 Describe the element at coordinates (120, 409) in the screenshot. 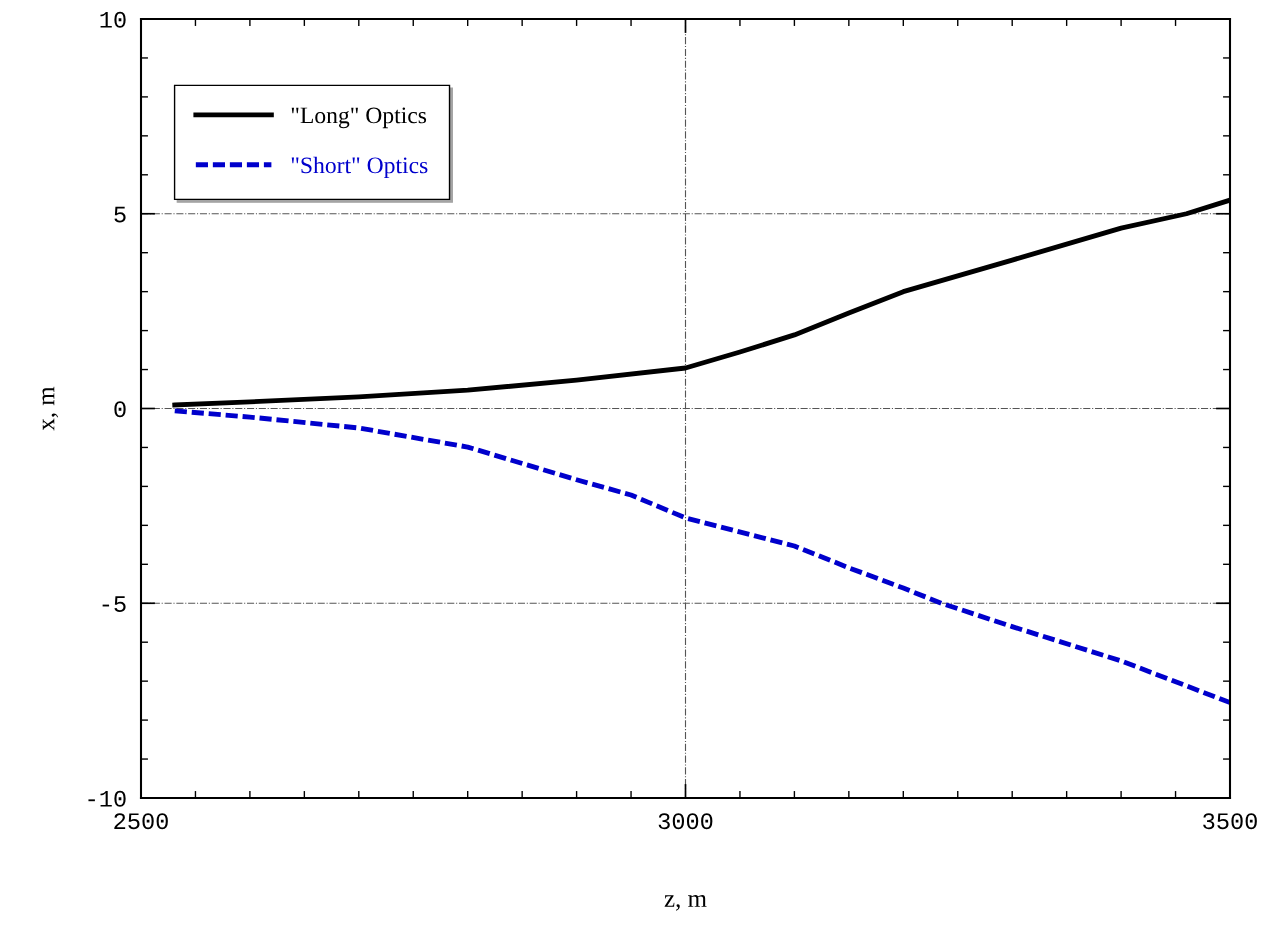

I see `y-tick-label: 0` at that location.